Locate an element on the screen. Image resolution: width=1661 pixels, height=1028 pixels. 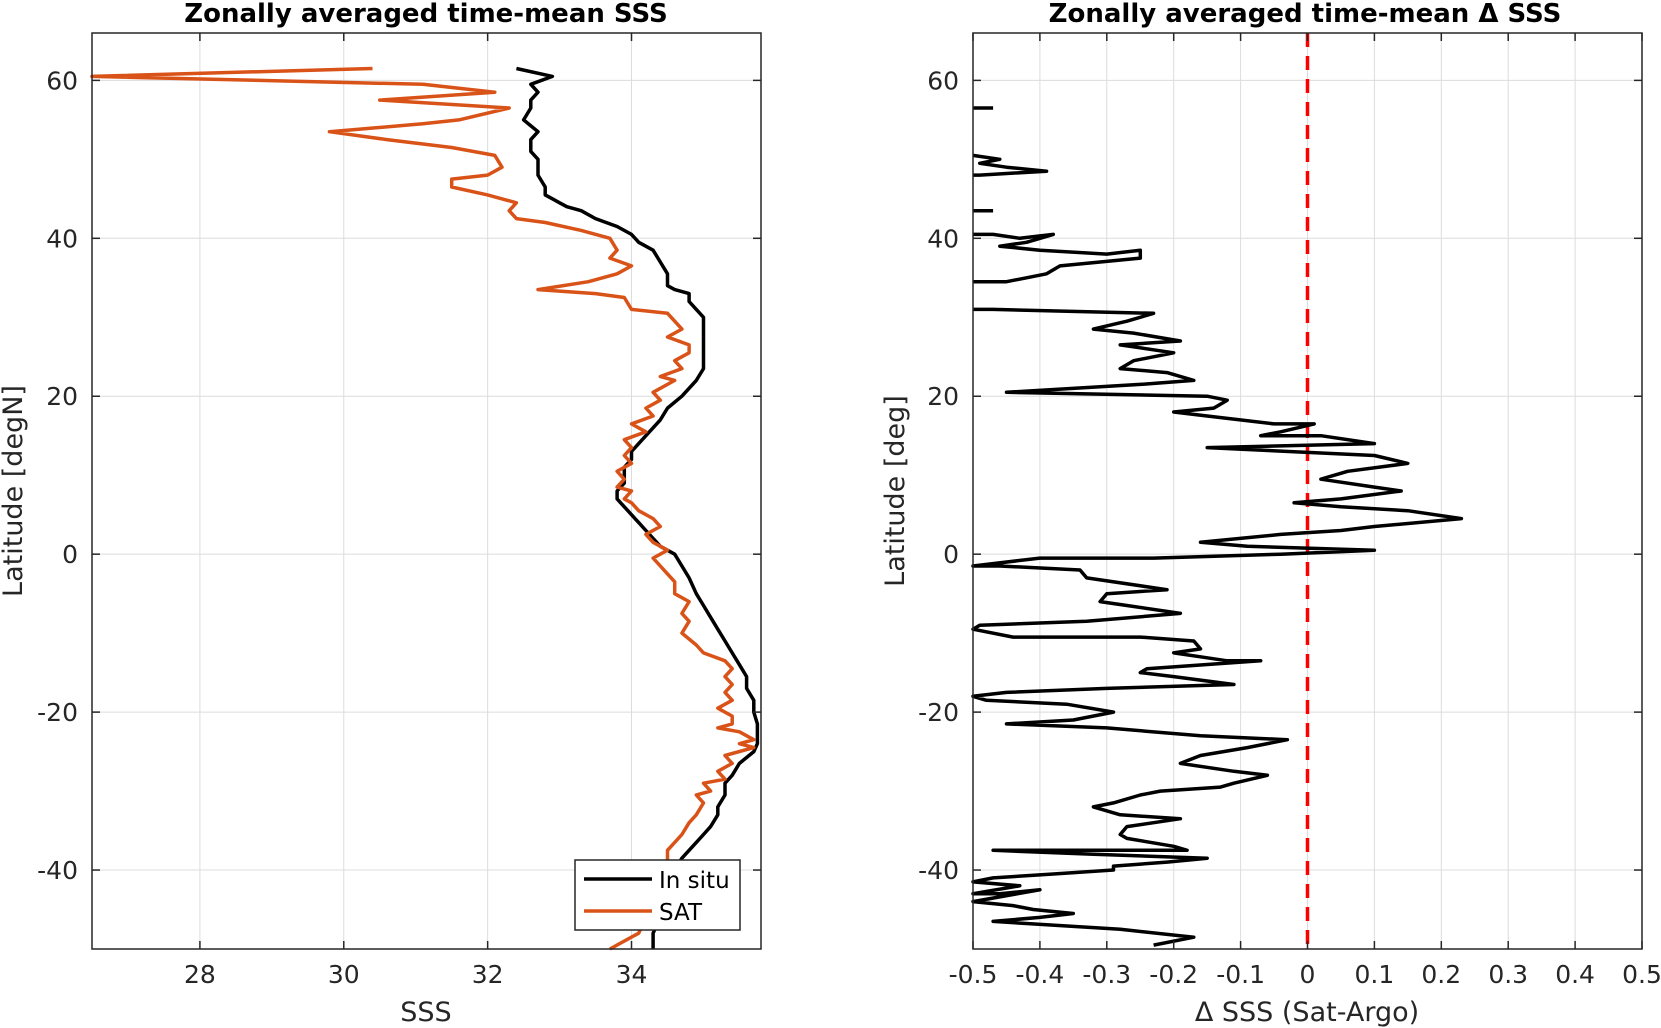
x-tick-label: 0.1 is located at coordinates (1375, 974).